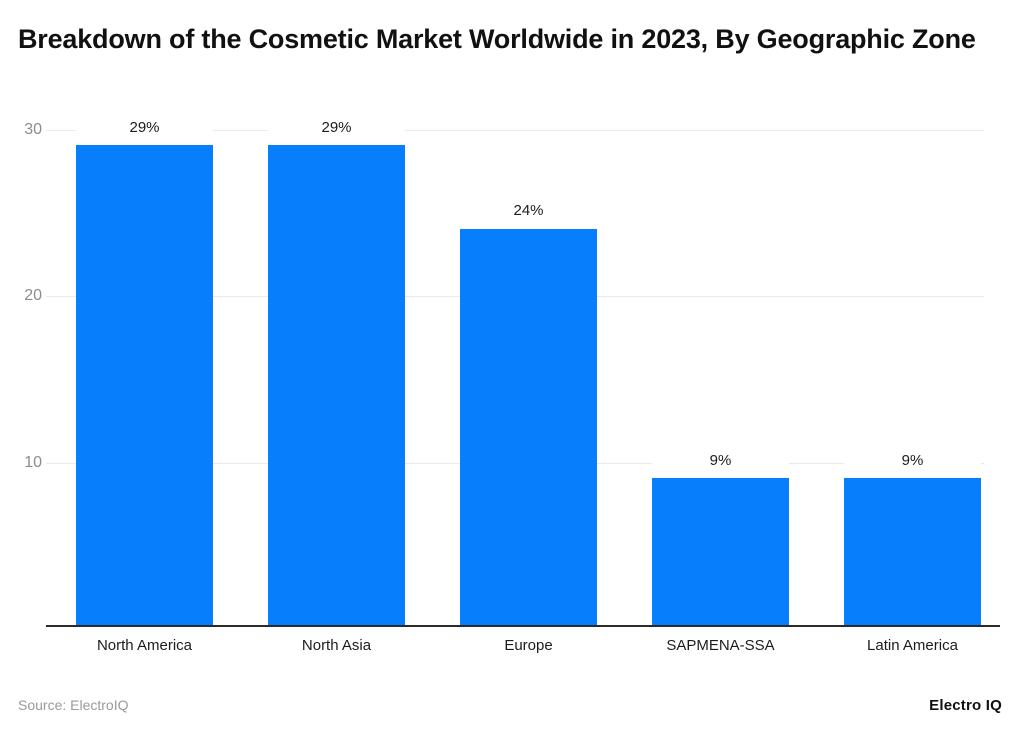 The width and height of the screenshot is (1022, 735). I want to click on bar-sapmena-ssa, so click(720, 552).